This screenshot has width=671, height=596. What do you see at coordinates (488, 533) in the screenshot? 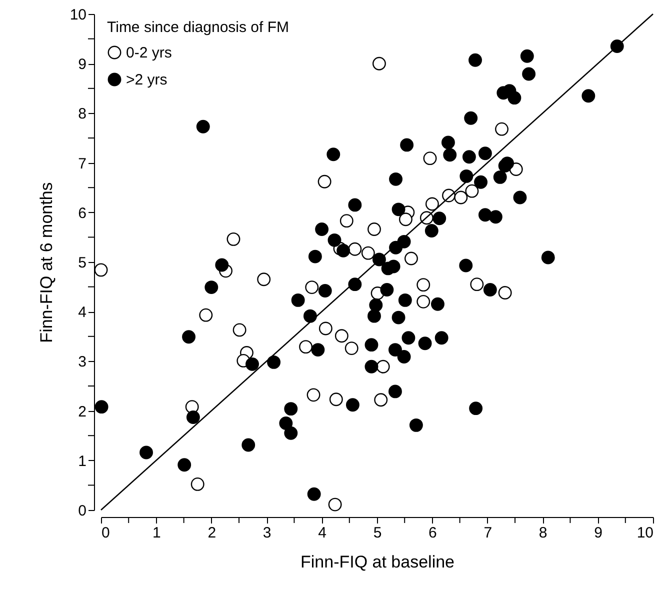
I see `x-tick-label: 7` at bounding box center [488, 533].